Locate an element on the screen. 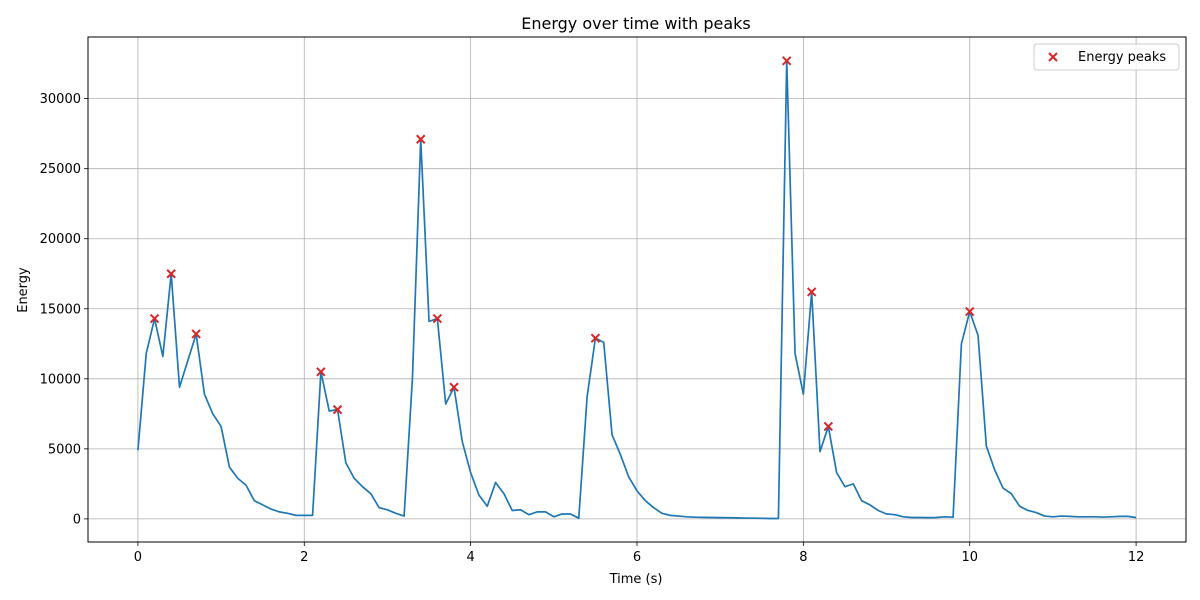 The height and width of the screenshot is (600, 1200). legend: Energy peaks is located at coordinates (1106, 57).